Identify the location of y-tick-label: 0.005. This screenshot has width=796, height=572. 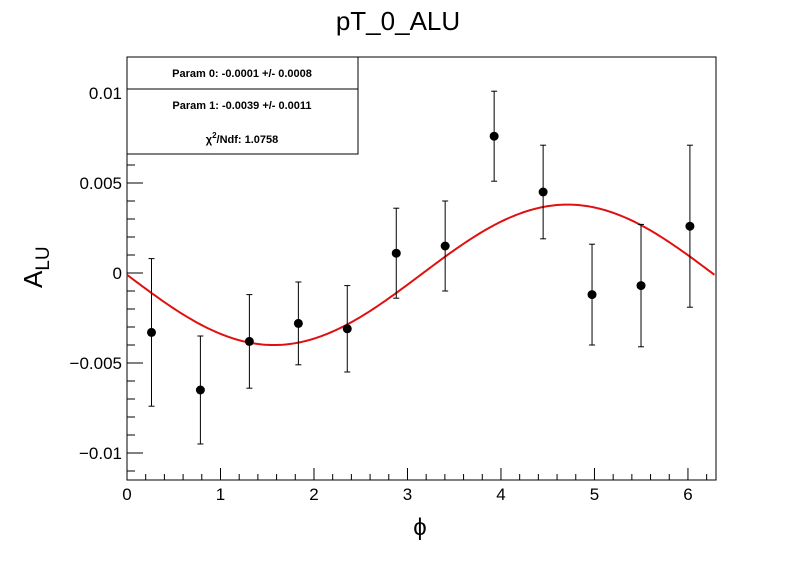
(100, 183).